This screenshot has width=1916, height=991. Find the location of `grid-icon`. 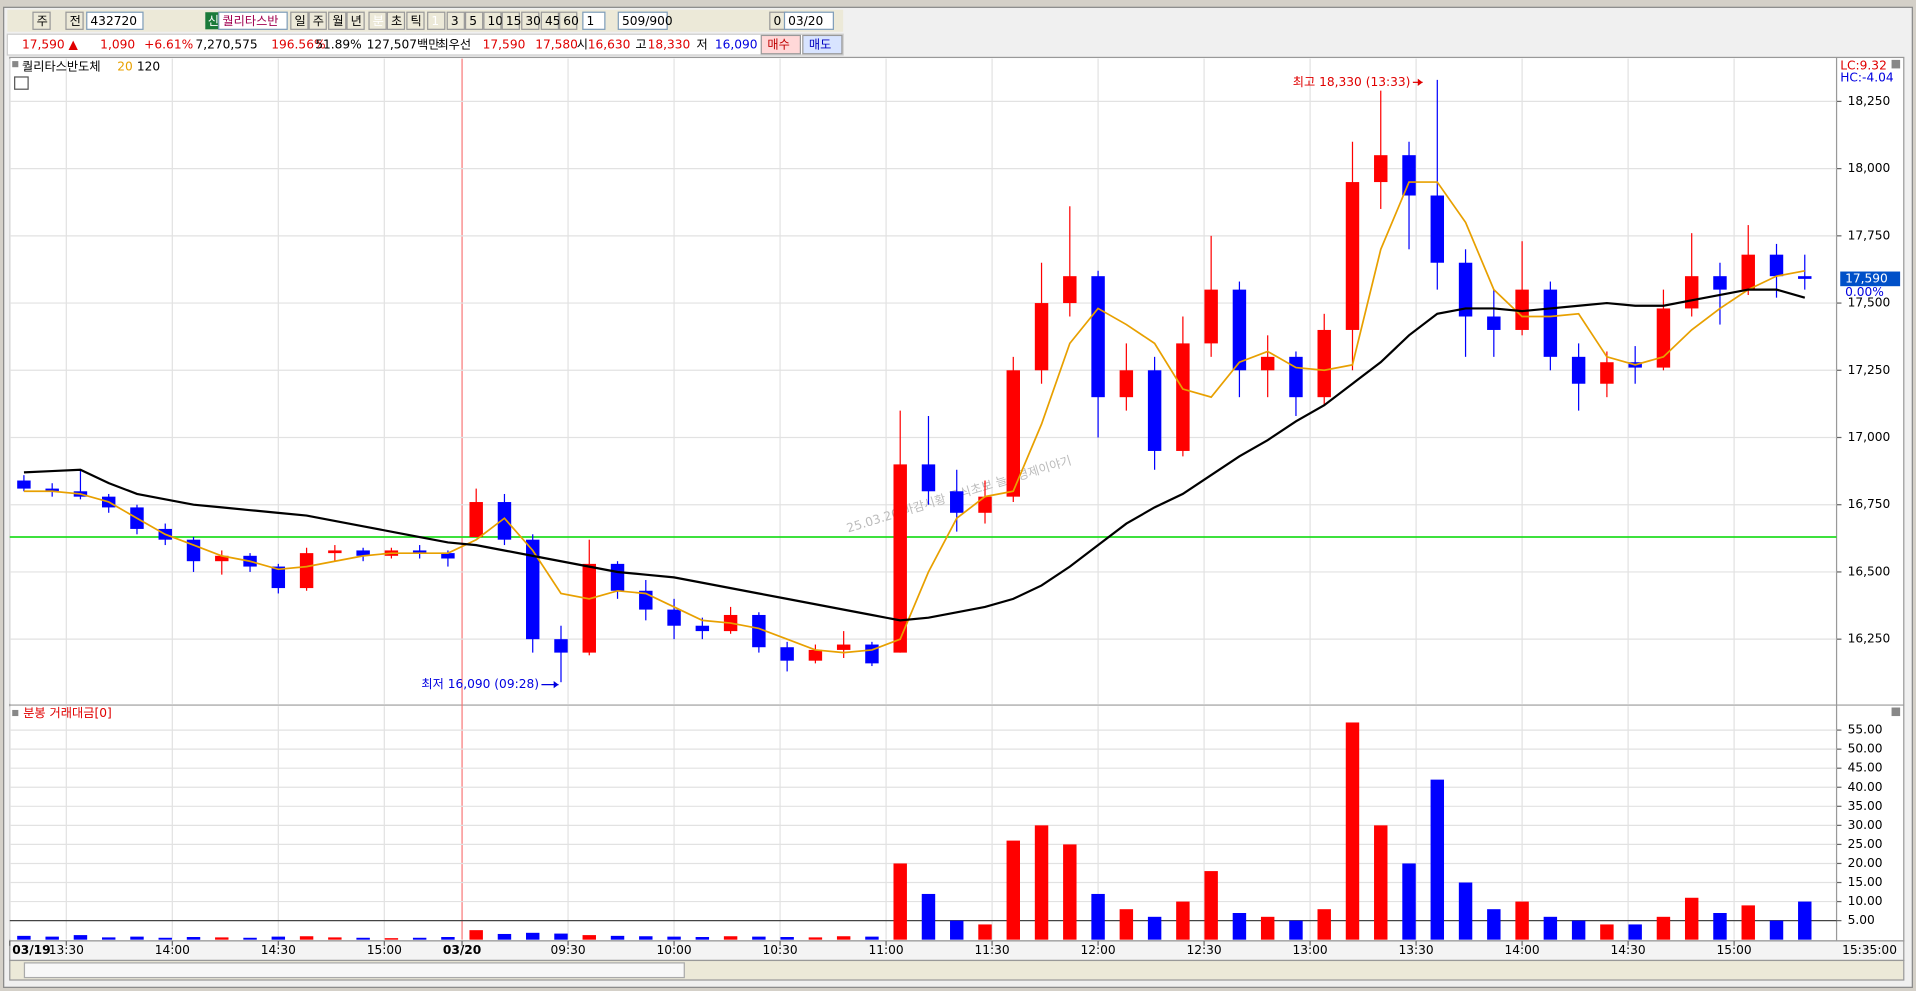

grid-icon is located at coordinates (21, 83).